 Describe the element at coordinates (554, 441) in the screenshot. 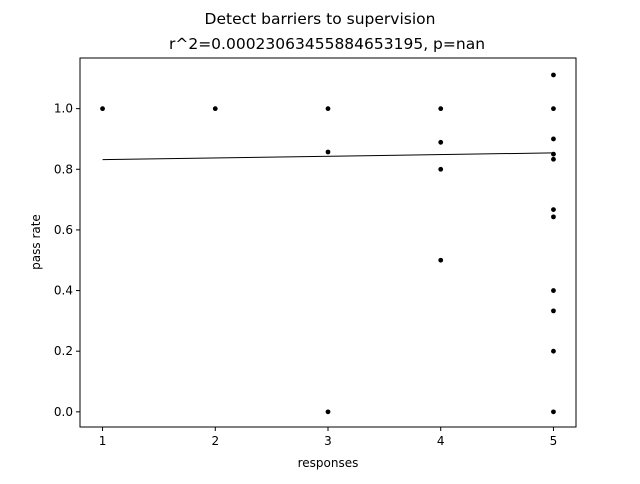

I see `x-tick-label: 5` at that location.